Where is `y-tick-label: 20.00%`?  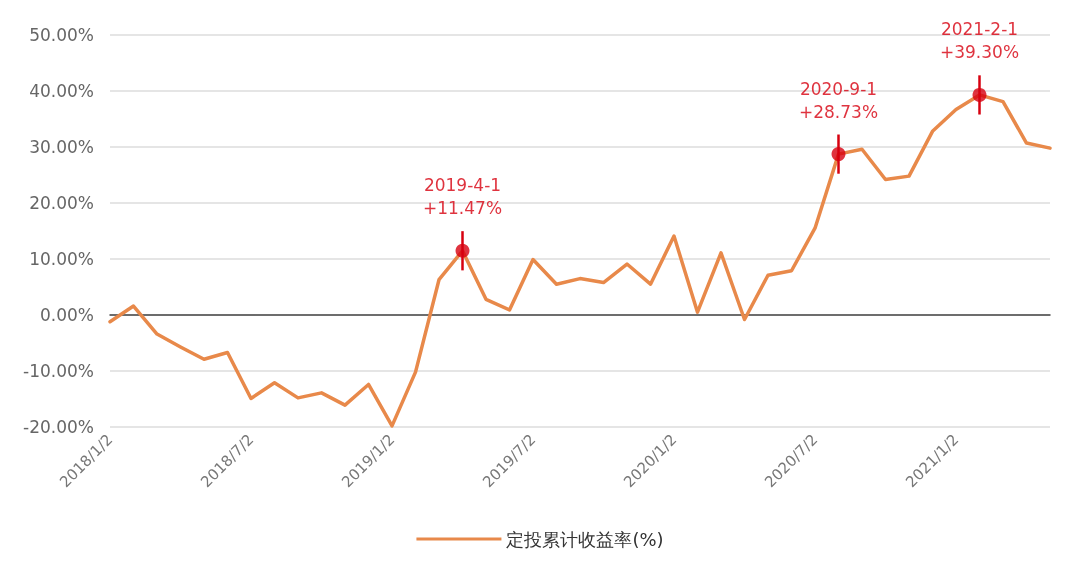 y-tick-label: 20.00% is located at coordinates (61, 203).